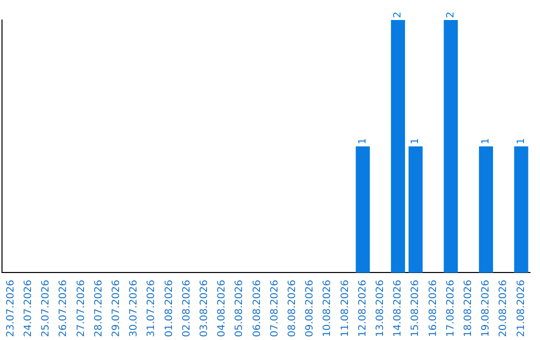 Image resolution: width=540 pixels, height=340 pixels. What do you see at coordinates (169, 309) in the screenshot?
I see `x-tick-label: 01.08.2026` at bounding box center [169, 309].